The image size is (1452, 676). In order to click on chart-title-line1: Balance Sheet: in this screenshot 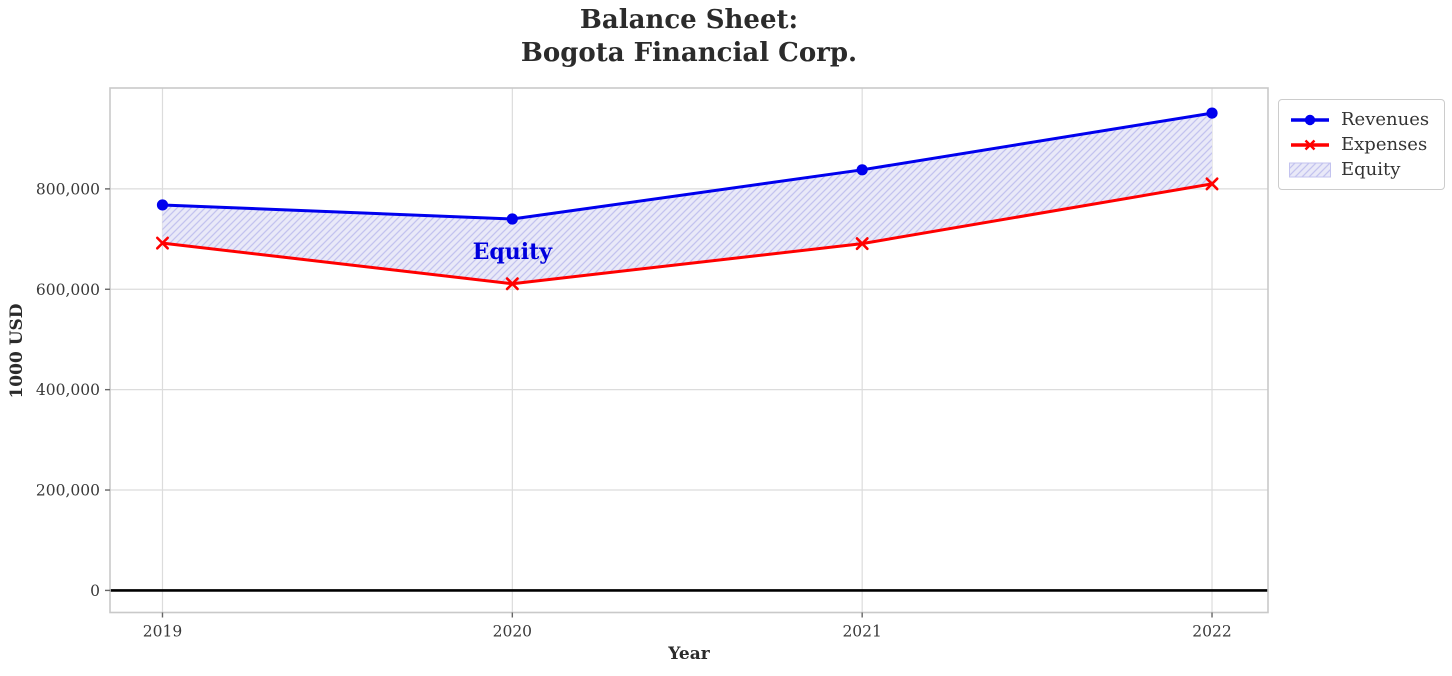, I will do `click(689, 20)`.